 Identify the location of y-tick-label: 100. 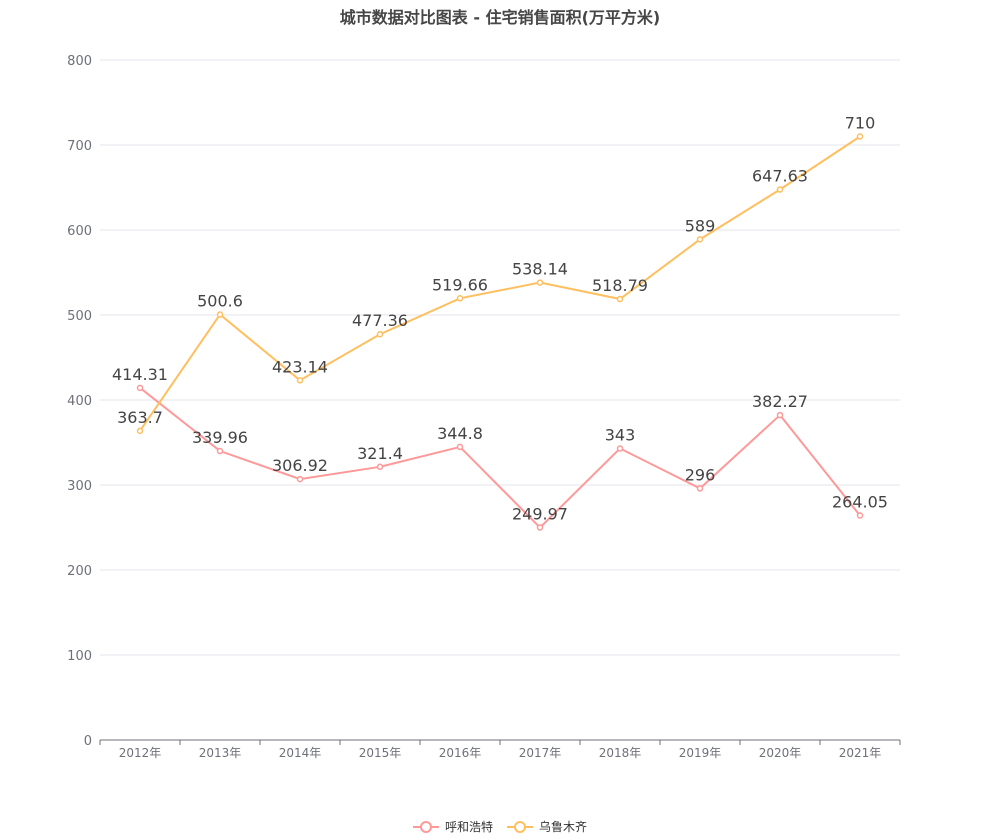
(79, 656).